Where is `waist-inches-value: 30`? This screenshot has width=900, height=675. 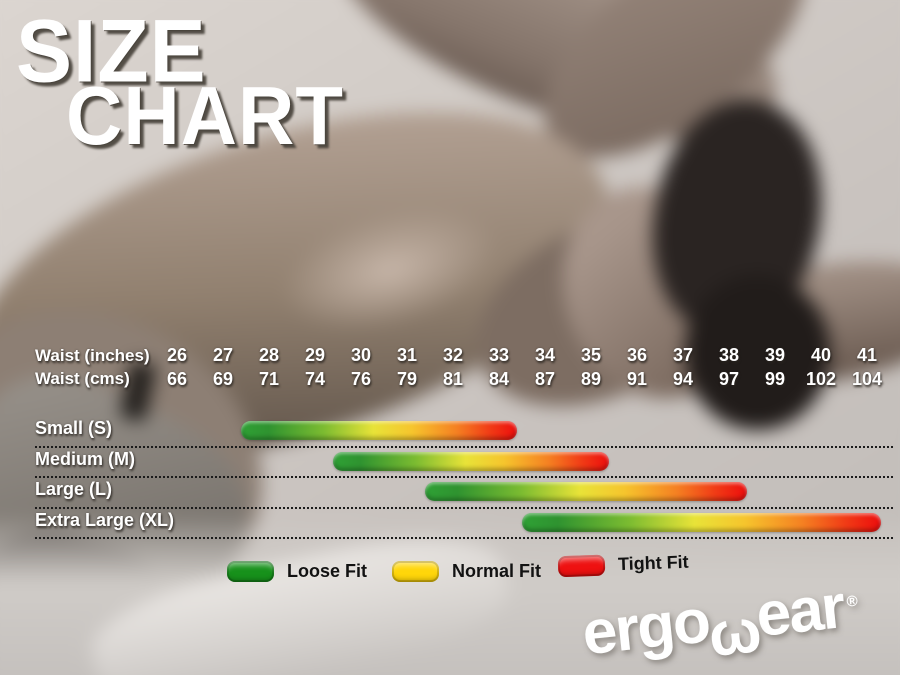
waist-inches-value: 30 is located at coordinates (361, 355).